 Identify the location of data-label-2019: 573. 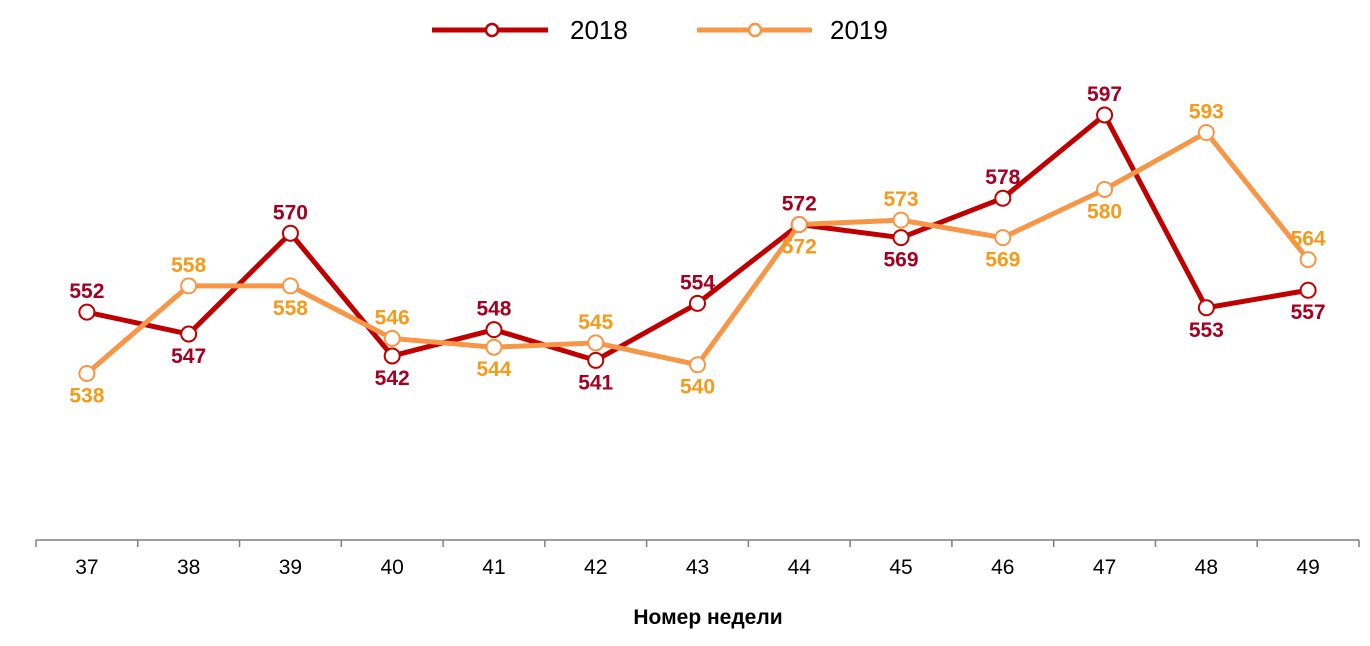
(901, 199).